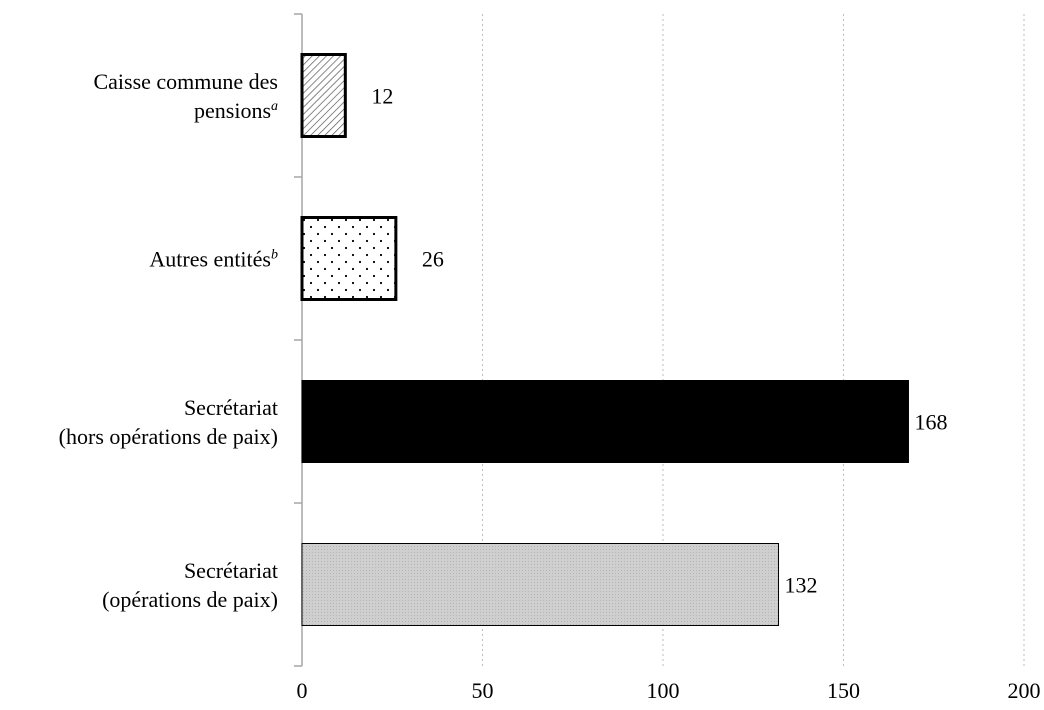 Image resolution: width=1044 pixels, height=710 pixels. What do you see at coordinates (274, 255) in the screenshot?
I see `footnote-marker: b` at bounding box center [274, 255].